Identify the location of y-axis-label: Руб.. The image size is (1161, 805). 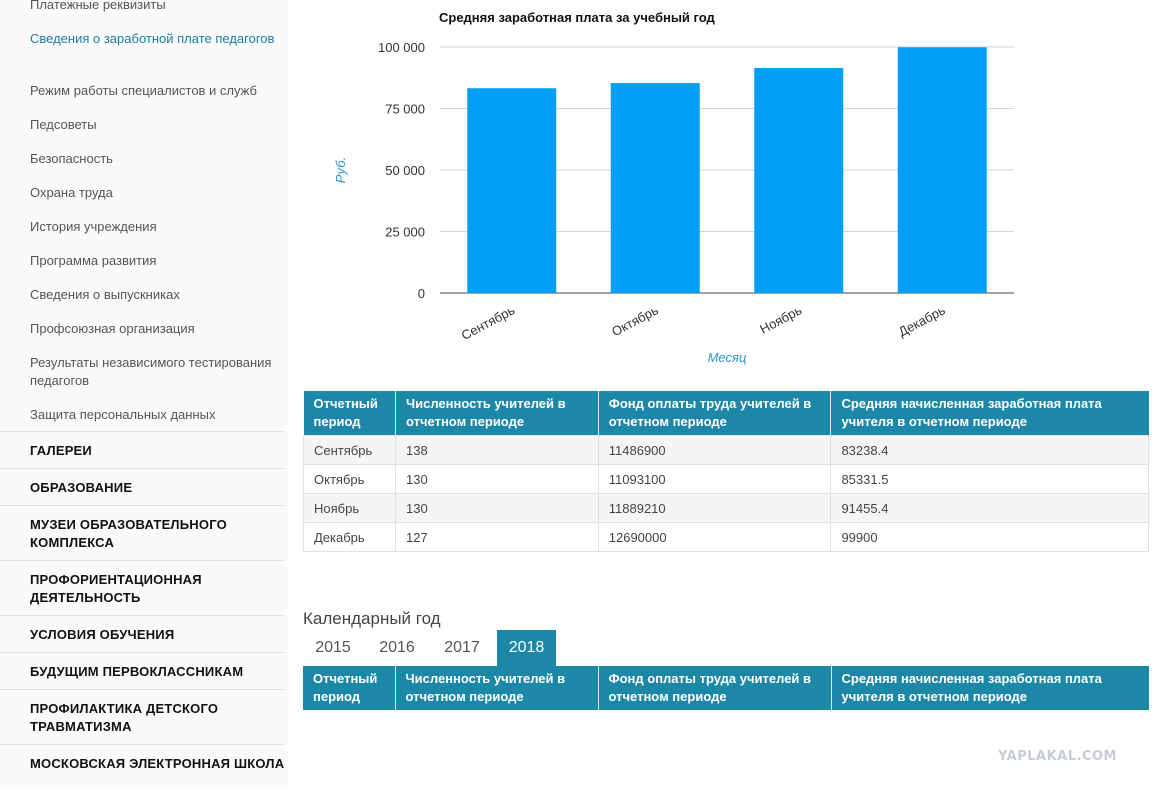
(340, 170).